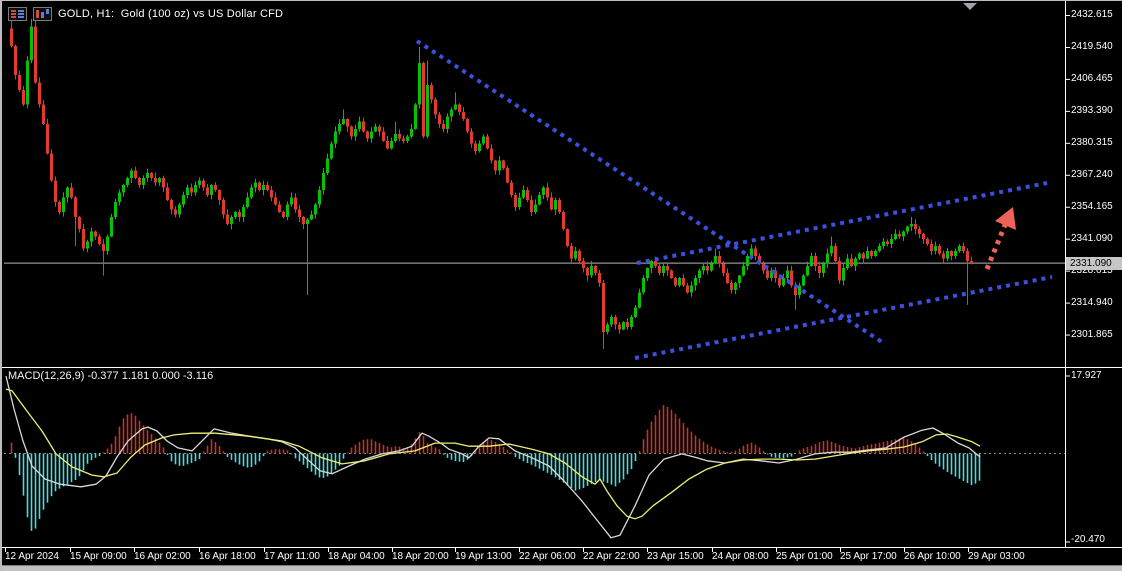  I want to click on chart-title-bar: GOLD, H1: Gold (100 oz) vs US Dollar CFD, so click(145, 14).